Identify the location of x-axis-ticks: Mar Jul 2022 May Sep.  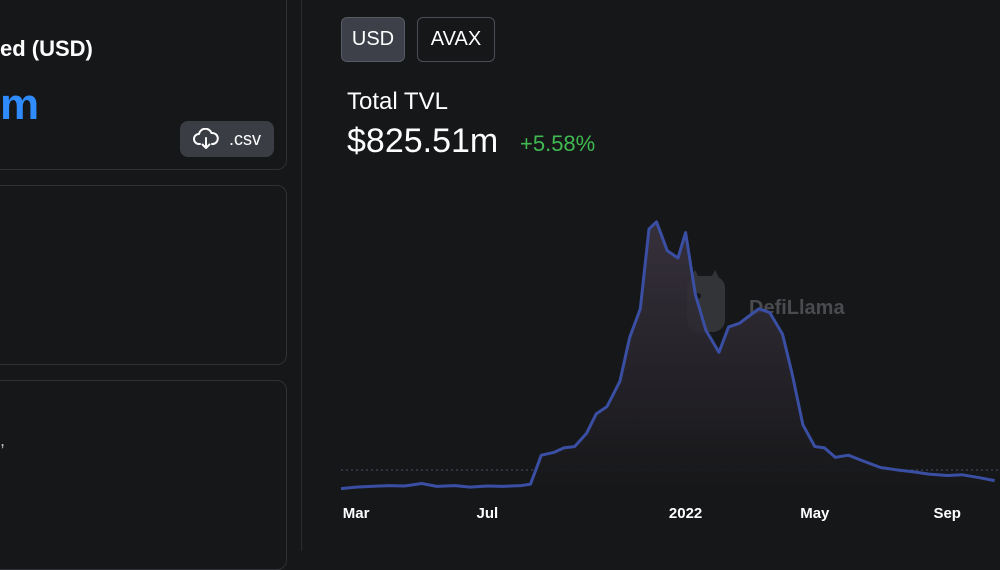
(652, 513).